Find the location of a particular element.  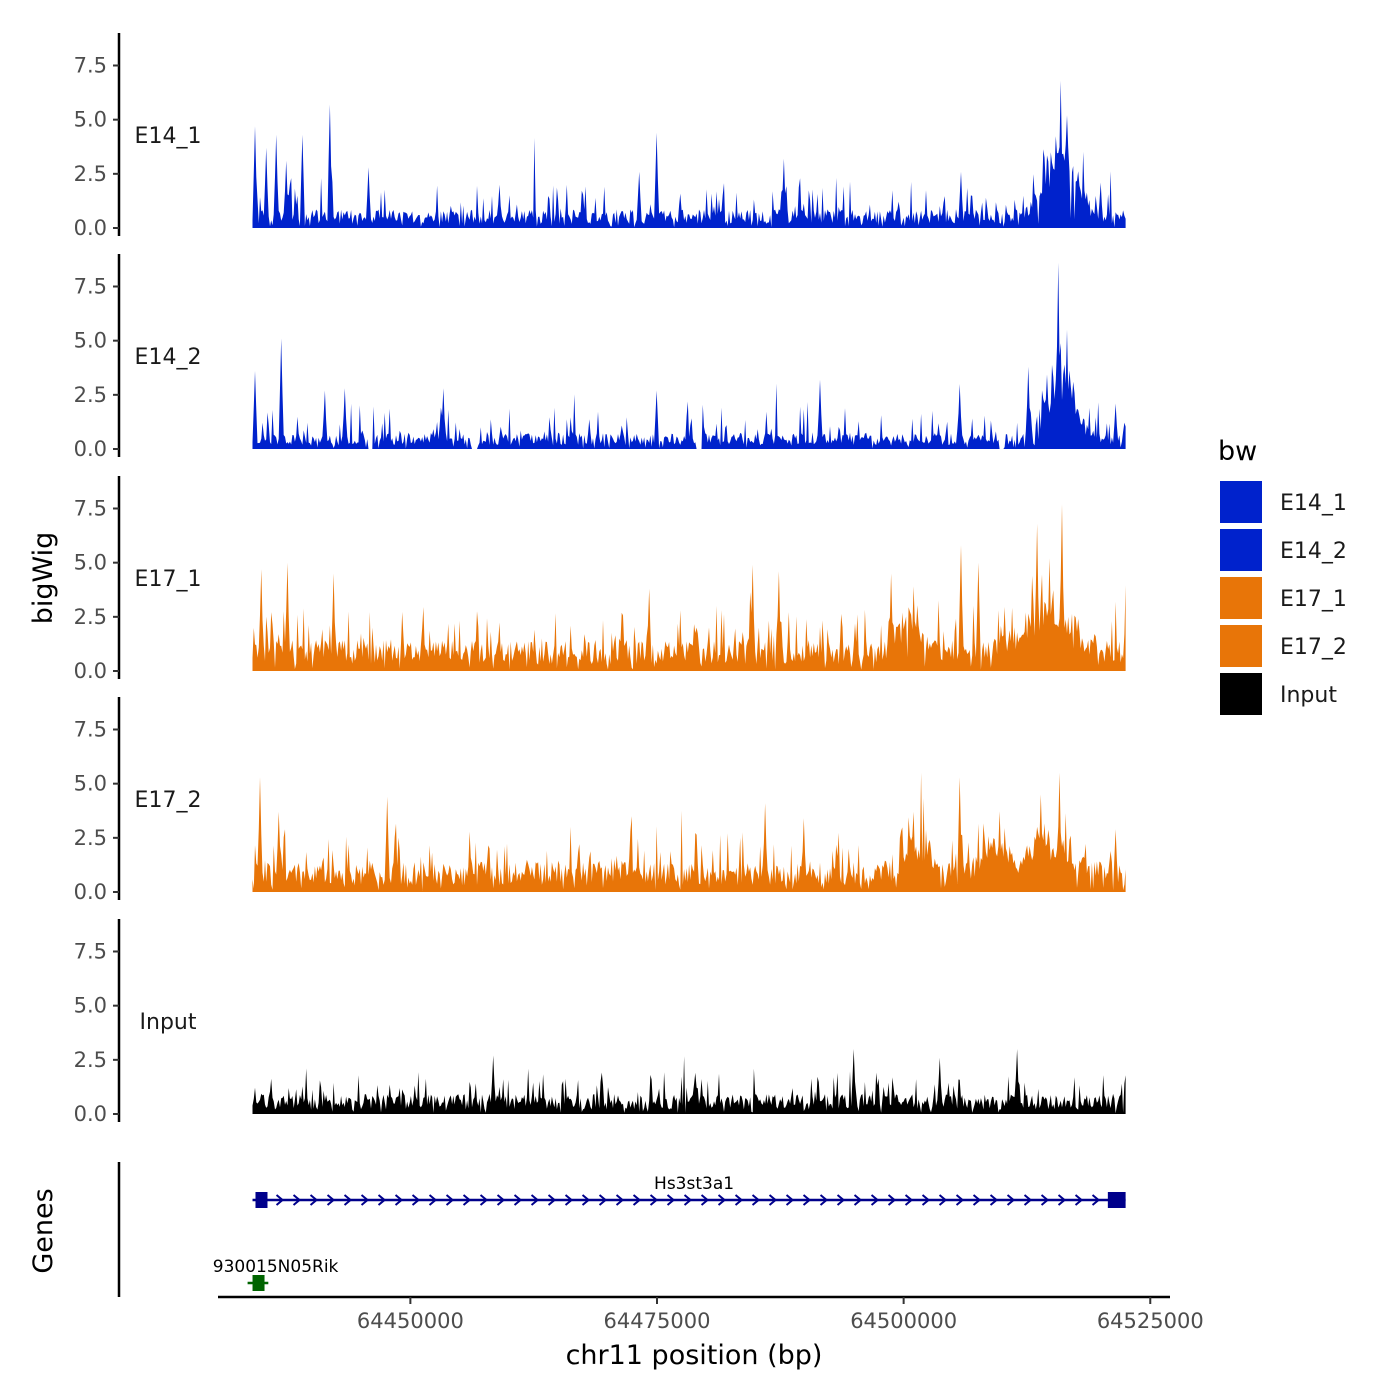

track-label-E17_2: E17_2 is located at coordinates (168, 800).